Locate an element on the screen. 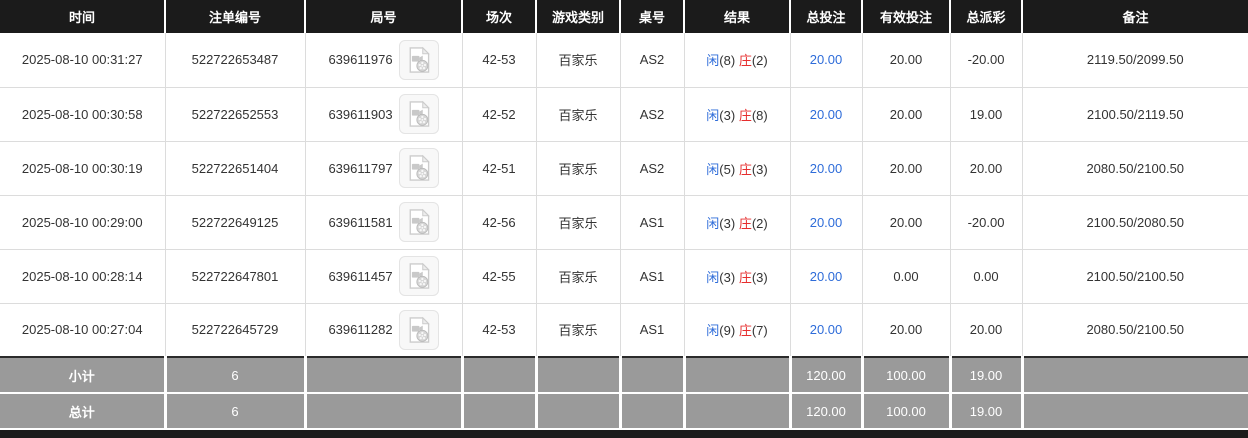 This screenshot has height=438, width=1248. subtotal-row: 小计 6 120.00 100.00 19.00 is located at coordinates (624, 375).